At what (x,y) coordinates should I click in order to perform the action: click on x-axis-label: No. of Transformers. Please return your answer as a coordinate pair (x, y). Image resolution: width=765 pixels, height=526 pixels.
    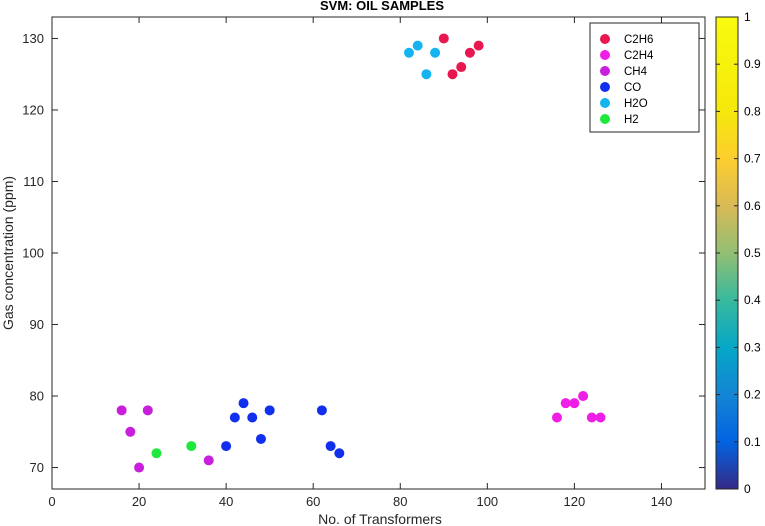
    Looking at the image, I should click on (380, 518).